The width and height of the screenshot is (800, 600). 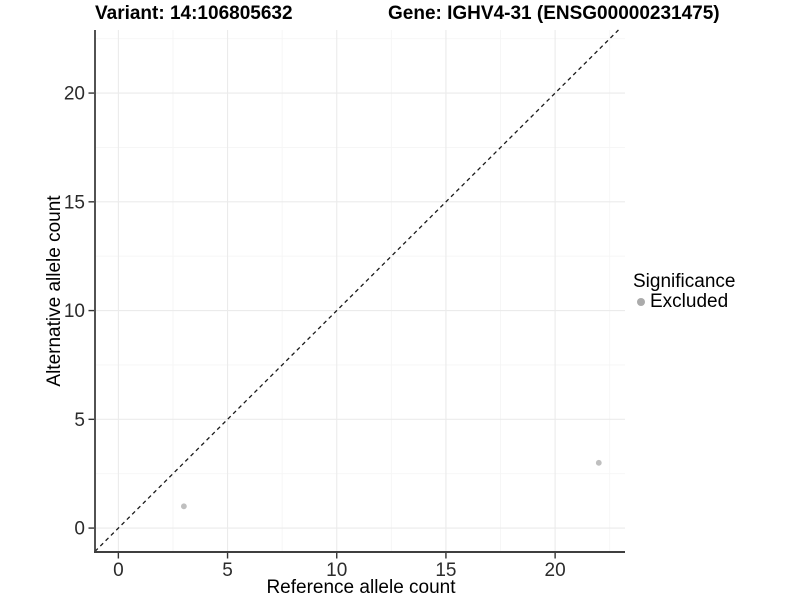 What do you see at coordinates (194, 13) in the screenshot?
I see `variant-title: Variant: 14:106805632` at bounding box center [194, 13].